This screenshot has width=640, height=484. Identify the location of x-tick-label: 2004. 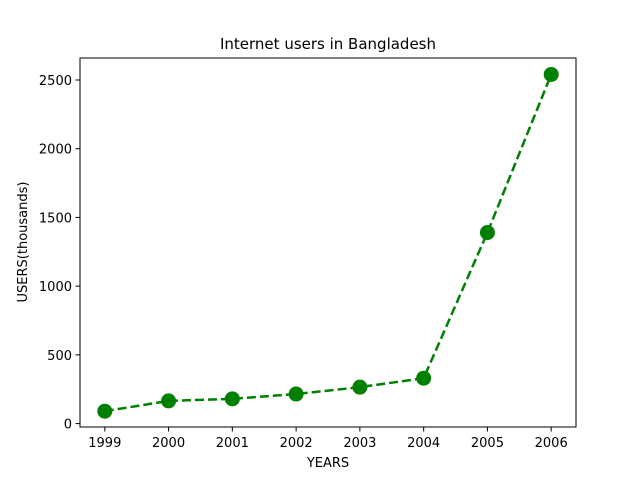
(423, 443).